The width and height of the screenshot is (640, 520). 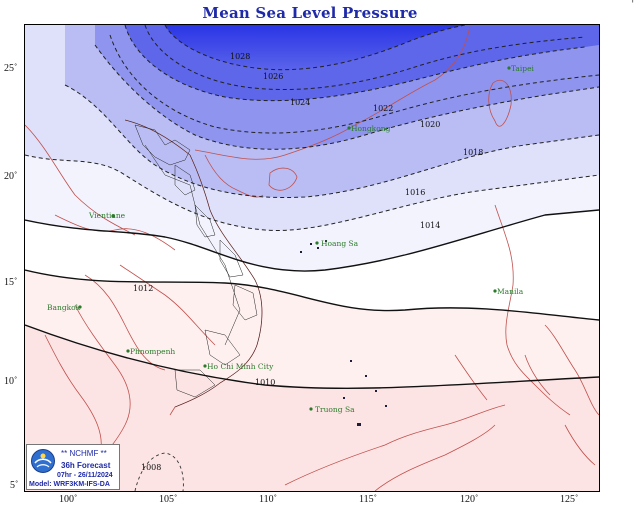 I want to click on city-hoangsa: Hoang Sa, so click(x=340, y=243).